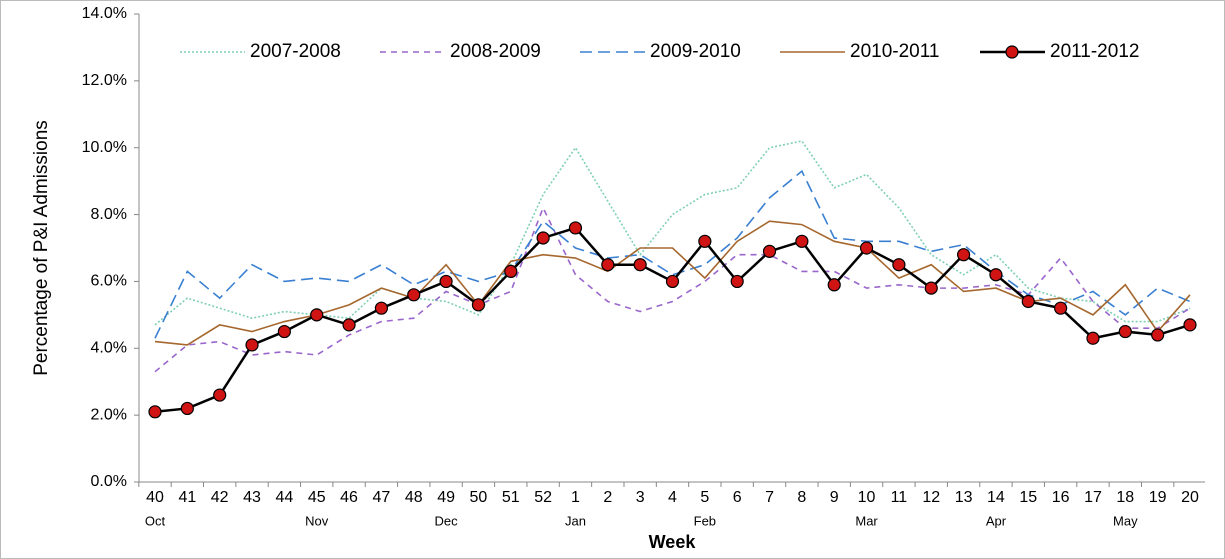 The width and height of the screenshot is (1225, 559). I want to click on x-tick-label: 48, so click(414, 497).